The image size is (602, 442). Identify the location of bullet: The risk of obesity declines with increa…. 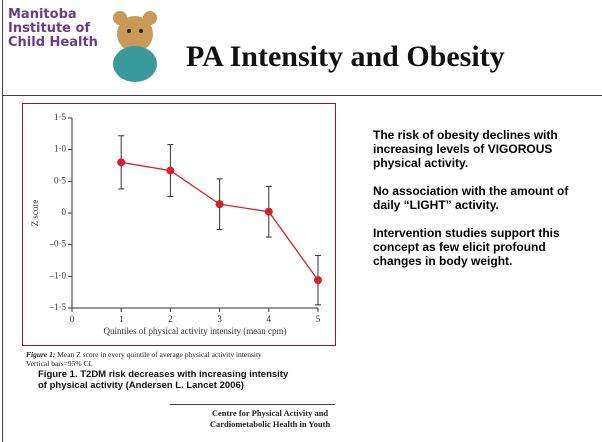
(465, 149).